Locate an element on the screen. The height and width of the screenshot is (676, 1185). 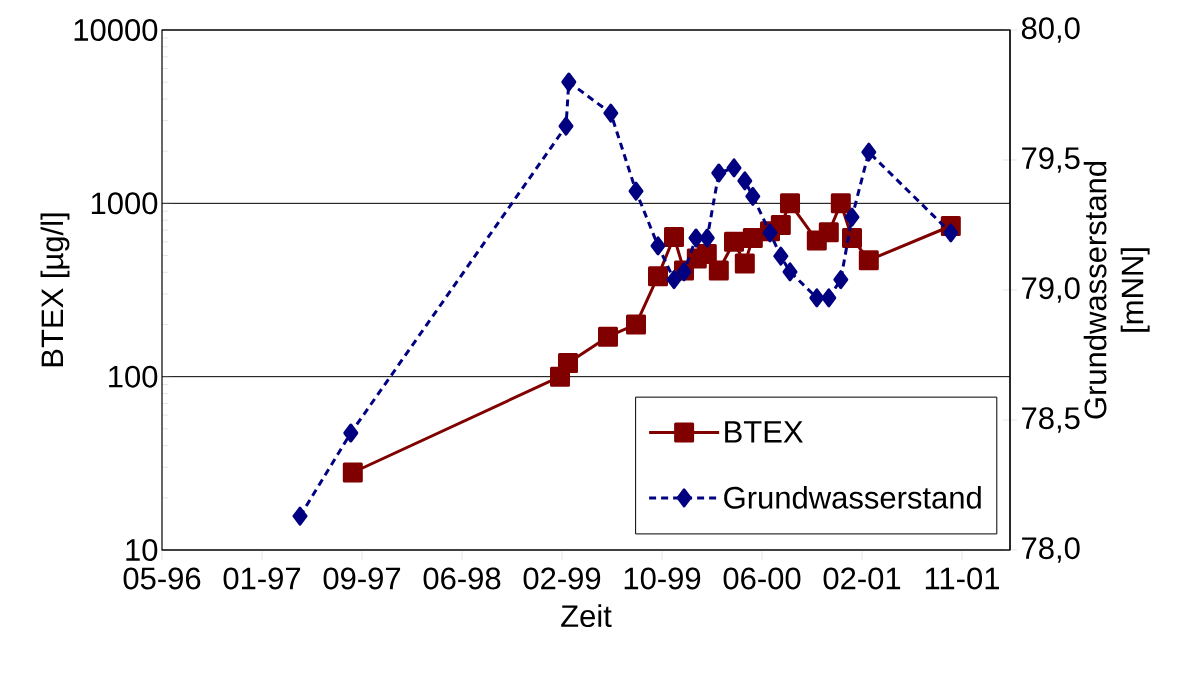
legend-label: Grundwasserstand is located at coordinates (852, 497).